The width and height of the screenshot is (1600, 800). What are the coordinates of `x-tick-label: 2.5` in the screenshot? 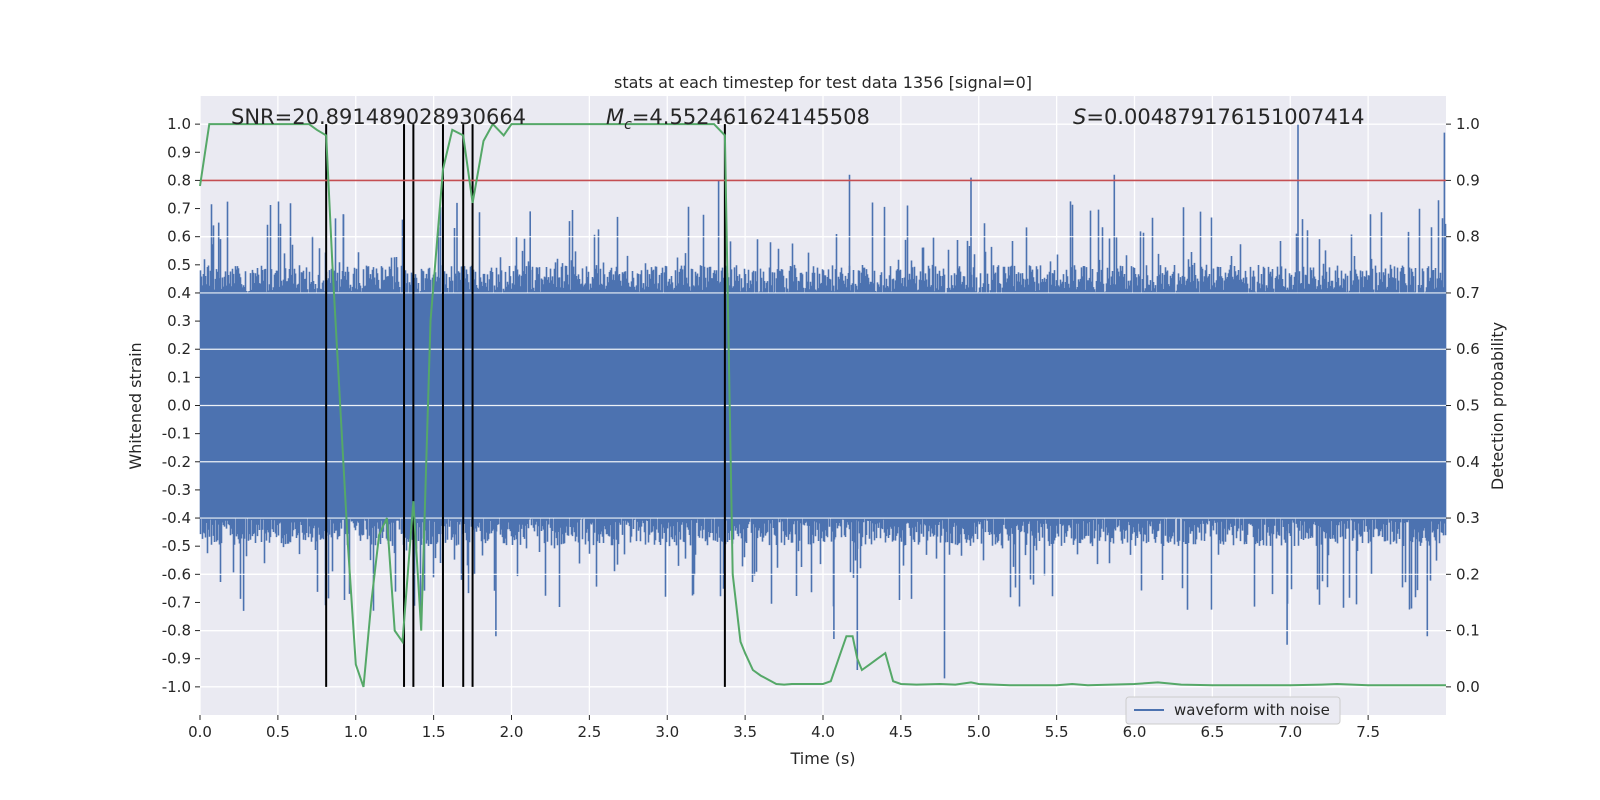 It's located at (589, 732).